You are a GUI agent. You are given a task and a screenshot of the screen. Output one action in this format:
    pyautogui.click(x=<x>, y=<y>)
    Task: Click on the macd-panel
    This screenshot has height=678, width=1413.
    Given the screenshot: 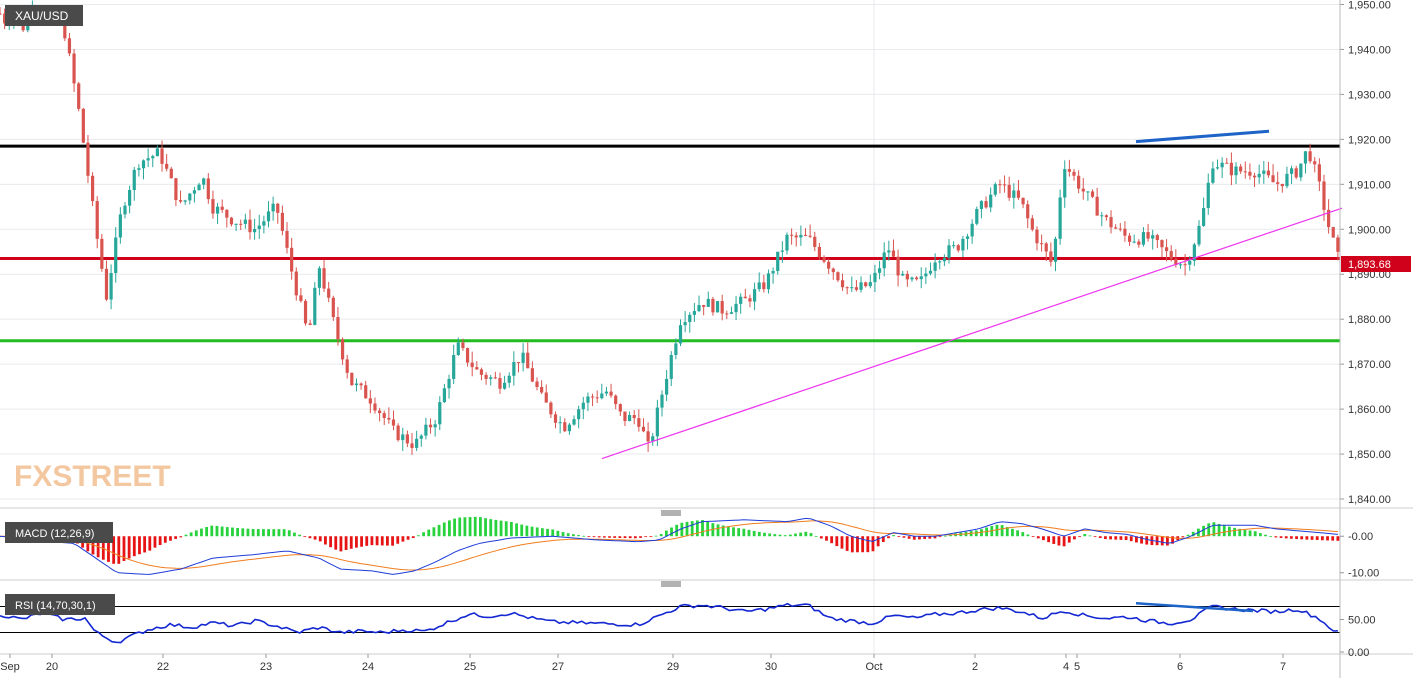 What is the action you would take?
    pyautogui.click(x=670, y=545)
    